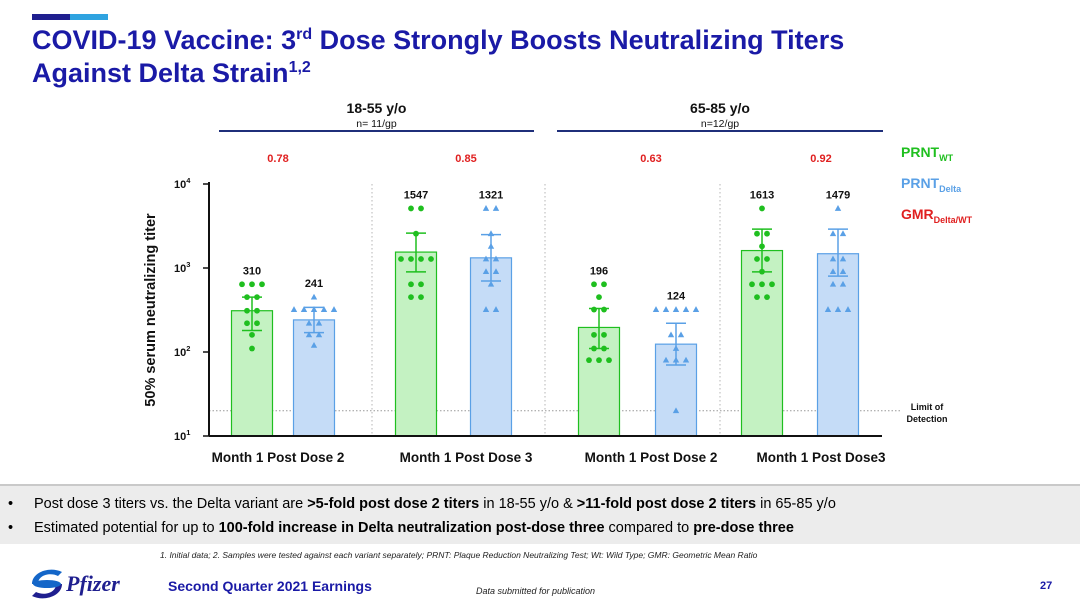  I want to click on age-group-sample-size: n= 11/gp, so click(376, 124).